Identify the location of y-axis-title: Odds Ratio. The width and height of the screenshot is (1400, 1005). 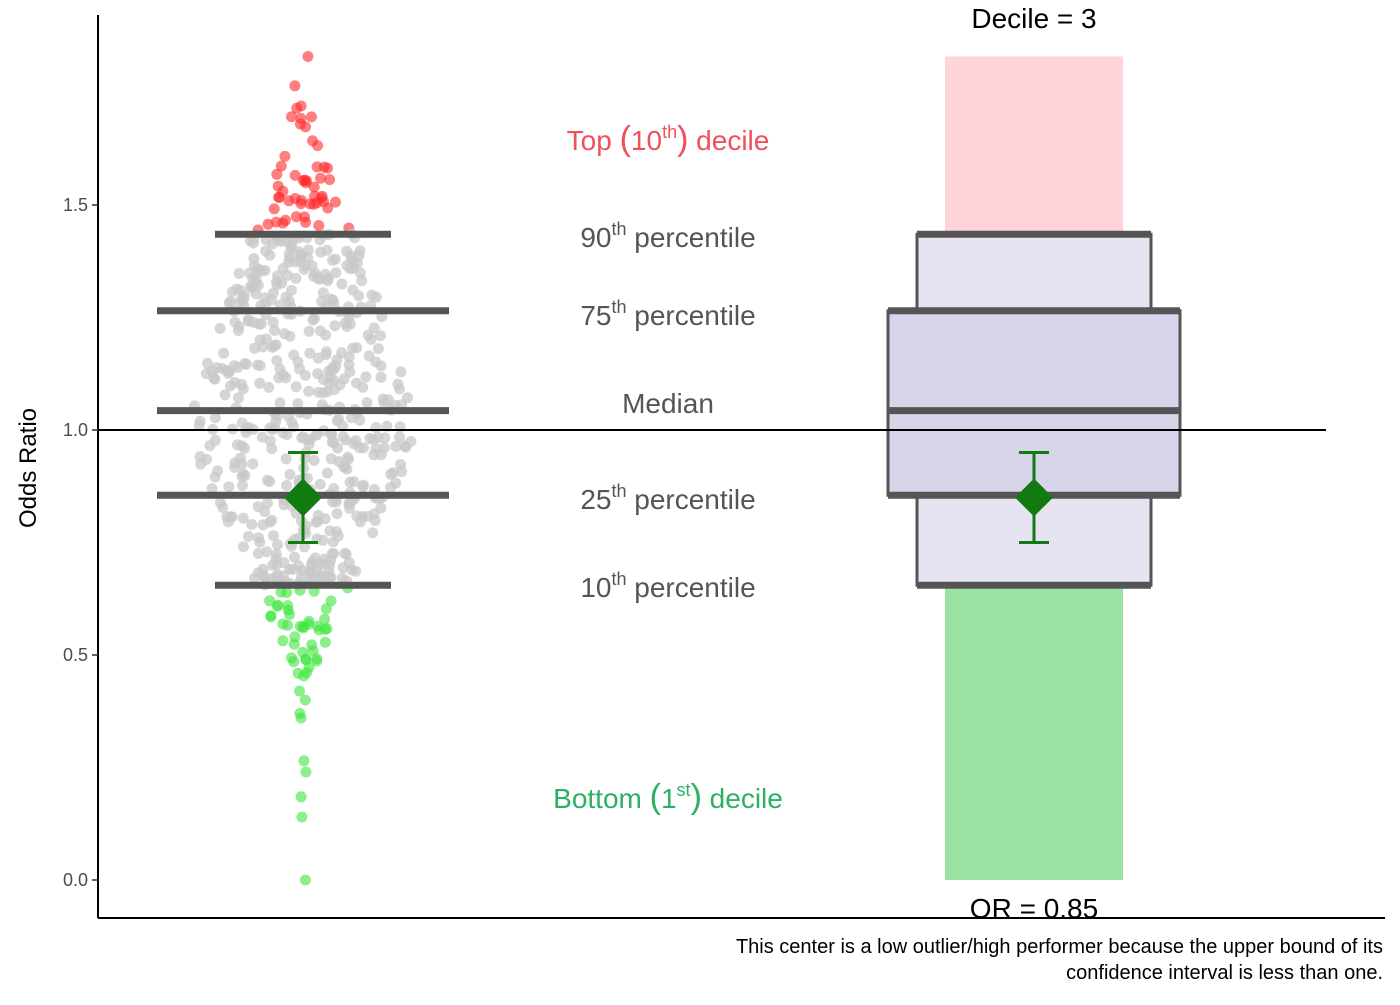
(28, 468).